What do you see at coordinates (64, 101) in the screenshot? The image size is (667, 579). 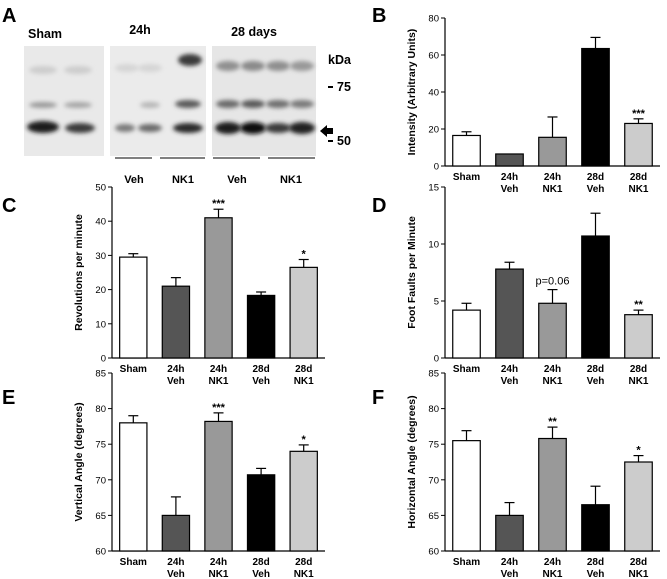 I see `blot-strip-sham` at bounding box center [64, 101].